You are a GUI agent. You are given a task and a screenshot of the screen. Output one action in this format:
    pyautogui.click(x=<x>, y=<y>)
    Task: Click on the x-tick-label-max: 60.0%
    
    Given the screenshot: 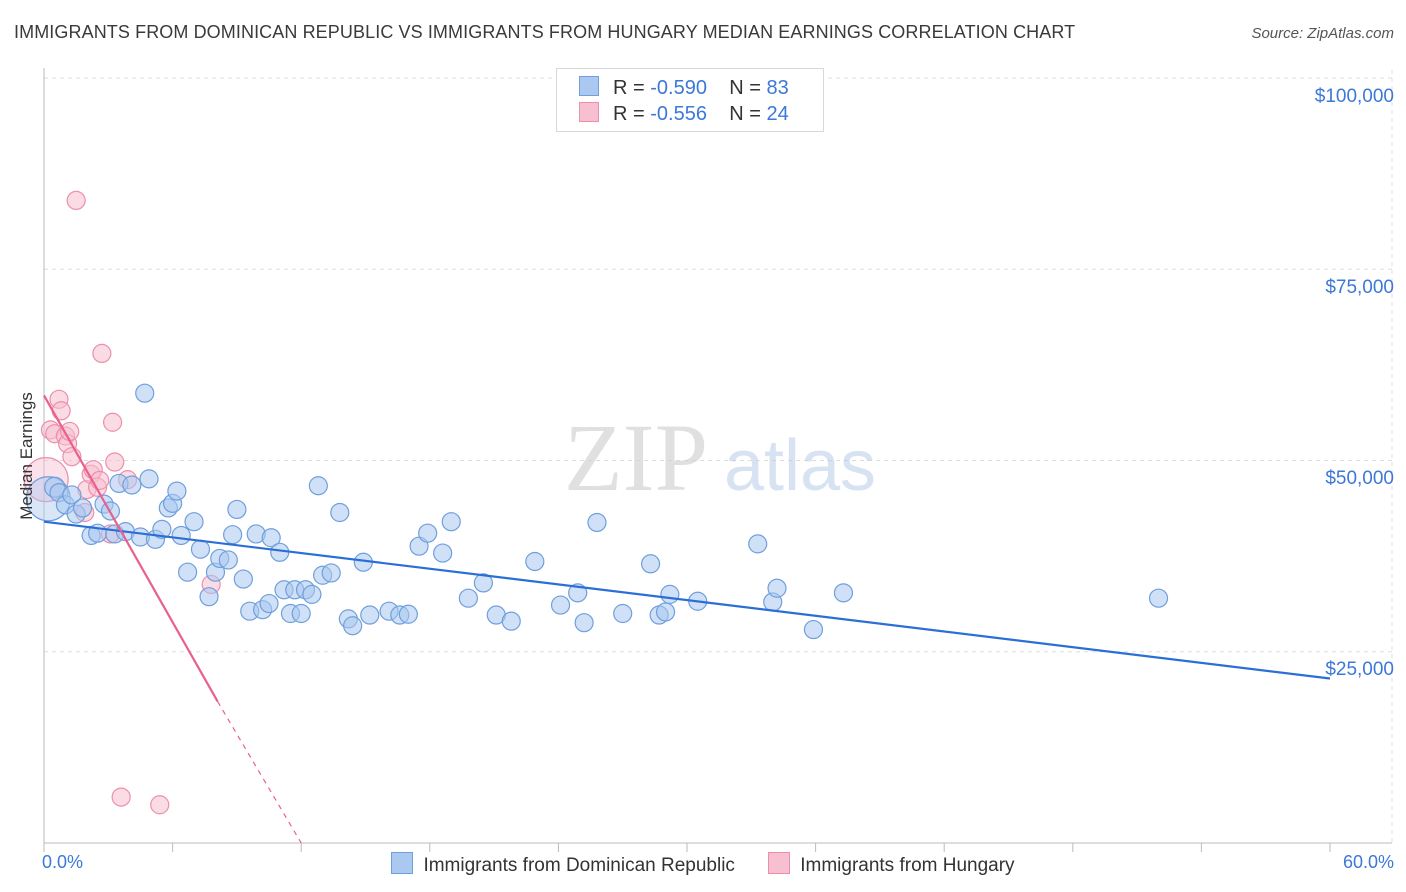 What is the action you would take?
    pyautogui.click(x=1368, y=862)
    